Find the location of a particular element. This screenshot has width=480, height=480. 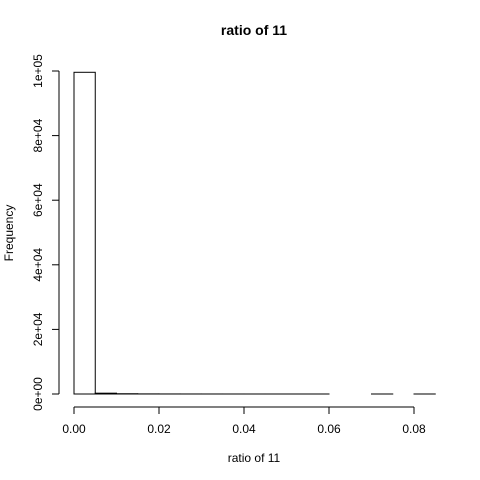

y-tick-label: 4e+04 is located at coordinates (38, 265).